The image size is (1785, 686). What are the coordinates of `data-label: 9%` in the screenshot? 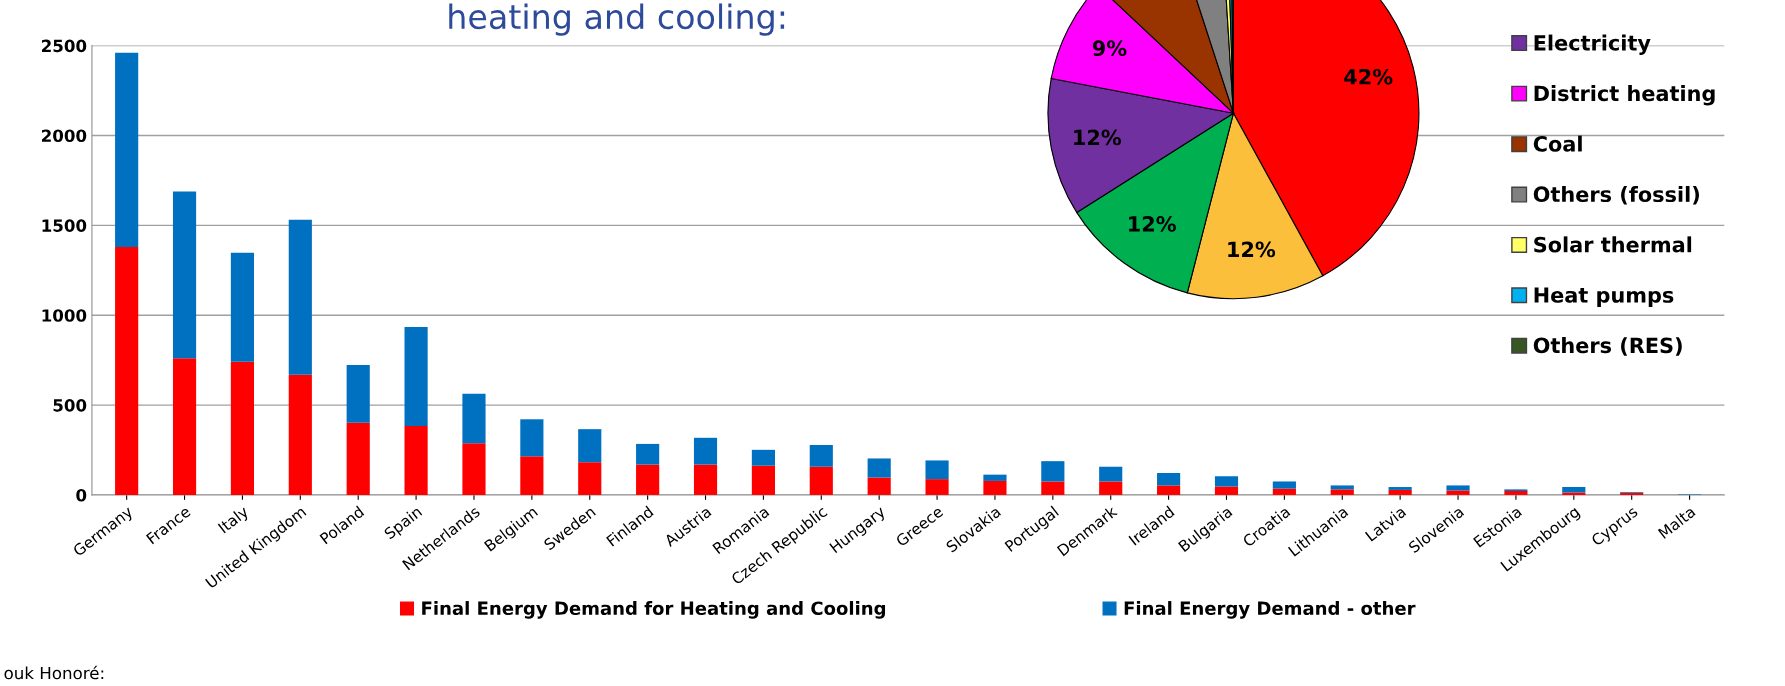 It's located at (1109, 48).